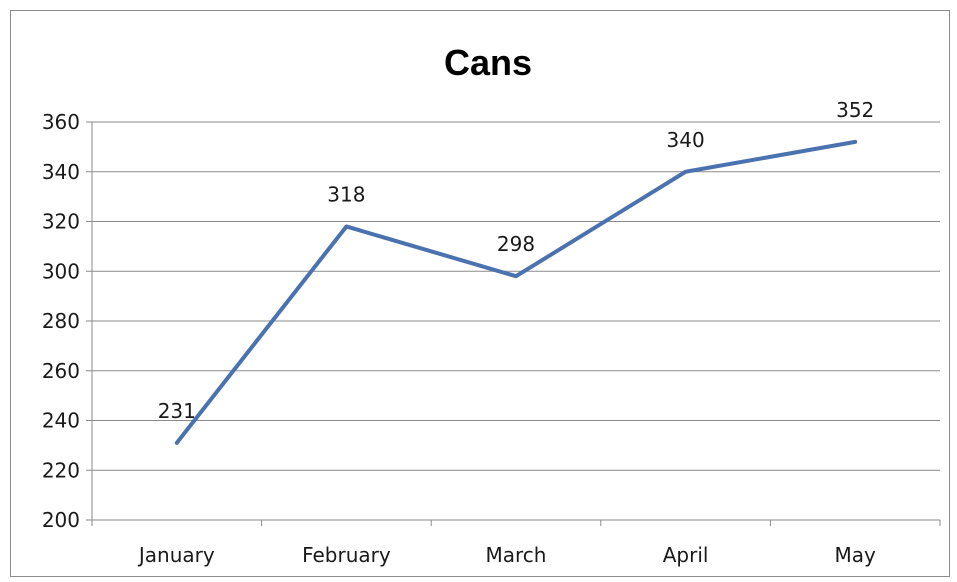 The image size is (957, 582). I want to click on x-tick-label: May, so click(856, 555).